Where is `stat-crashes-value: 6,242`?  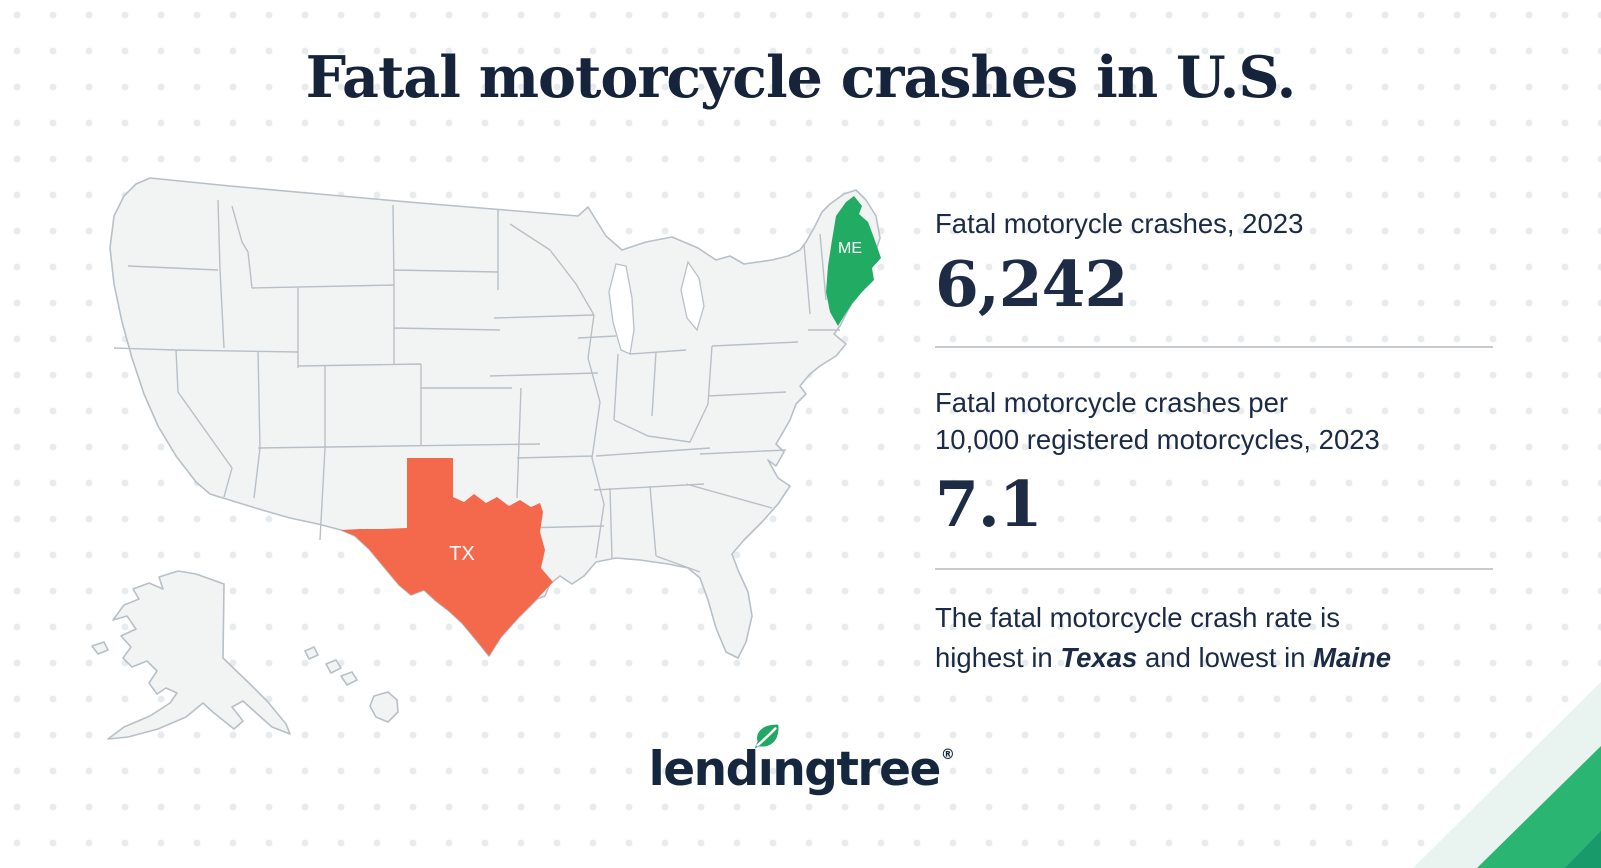 stat-crashes-value: 6,242 is located at coordinates (1031, 284).